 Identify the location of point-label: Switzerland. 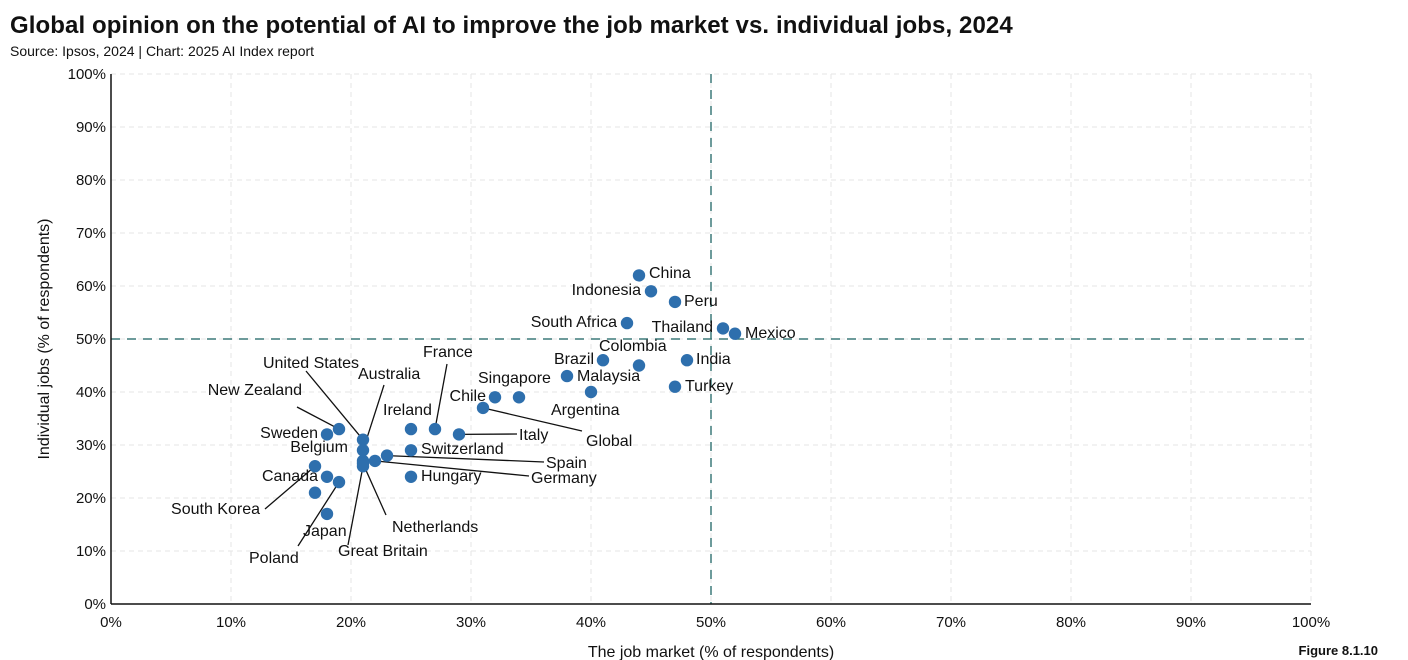
(462, 449).